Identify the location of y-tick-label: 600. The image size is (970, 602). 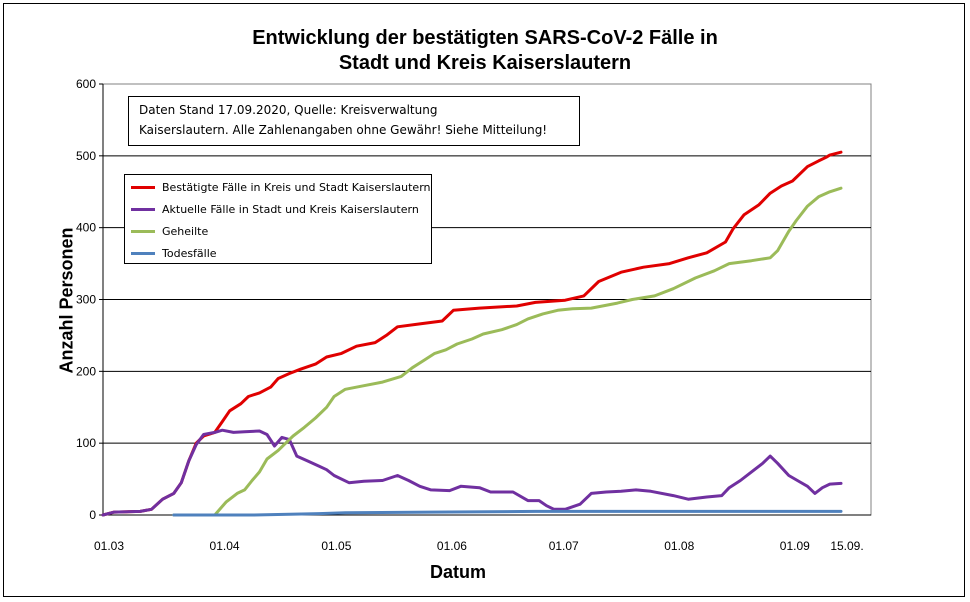
(86, 84).